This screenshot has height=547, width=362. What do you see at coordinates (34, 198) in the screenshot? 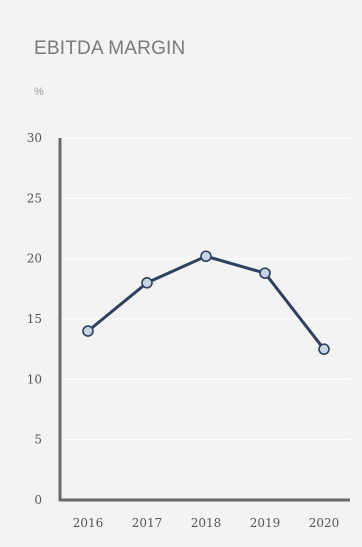
I see `y-tick-label: 25` at bounding box center [34, 198].